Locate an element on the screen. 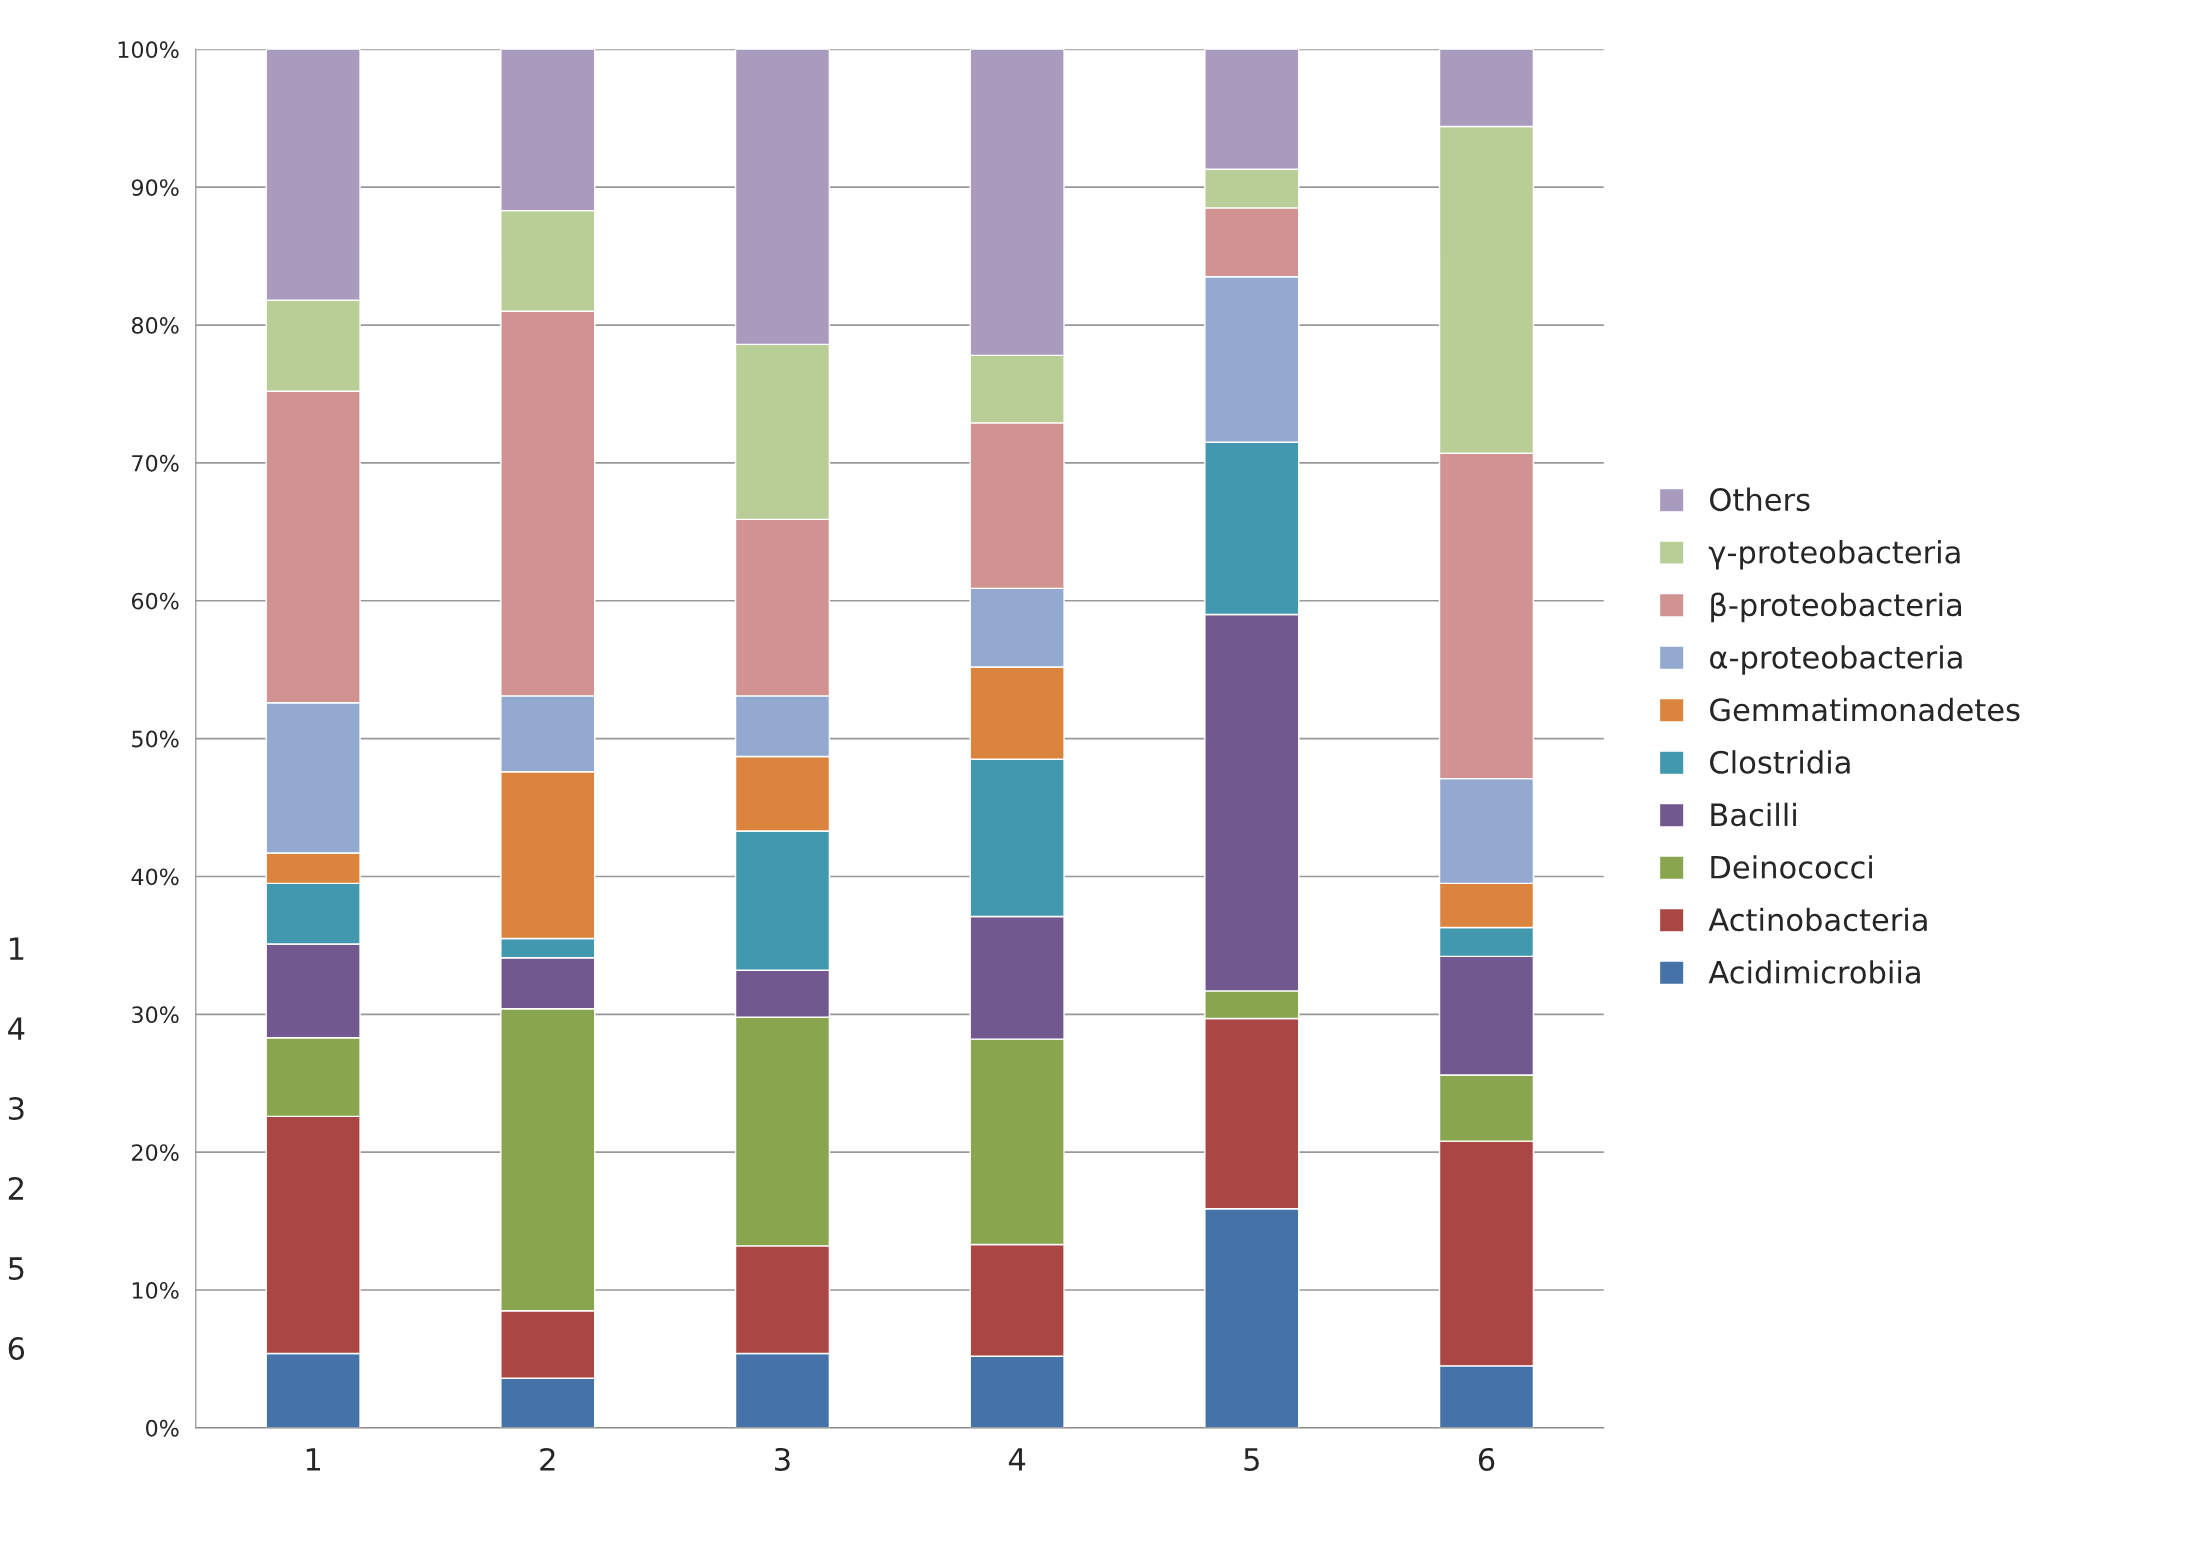 This screenshot has height=1542, width=2200. text: 3 is located at coordinates (16, 1109).